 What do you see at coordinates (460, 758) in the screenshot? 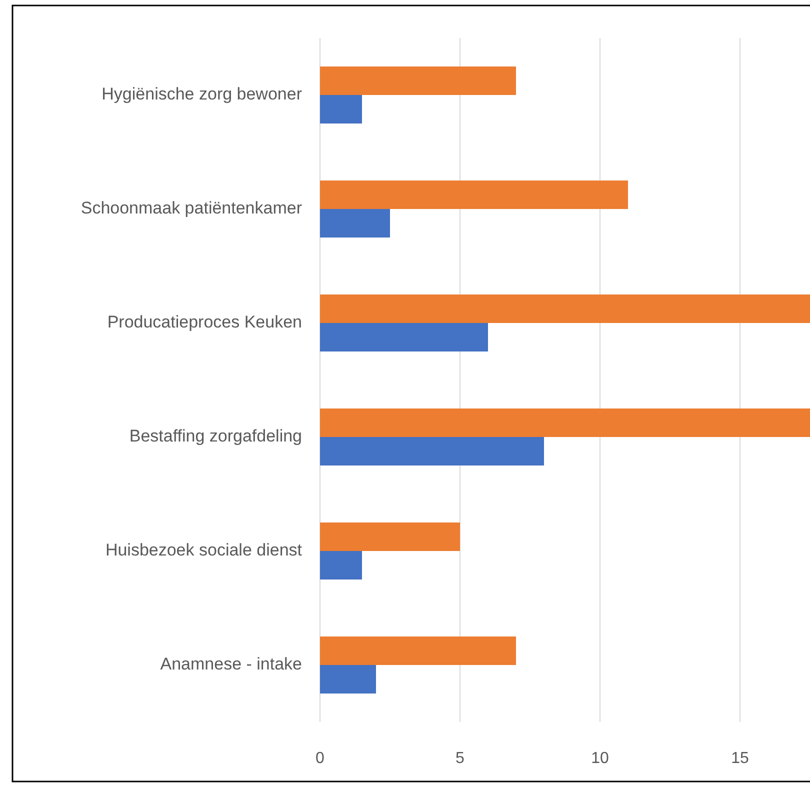
I see `x-tick-label: 5` at bounding box center [460, 758].